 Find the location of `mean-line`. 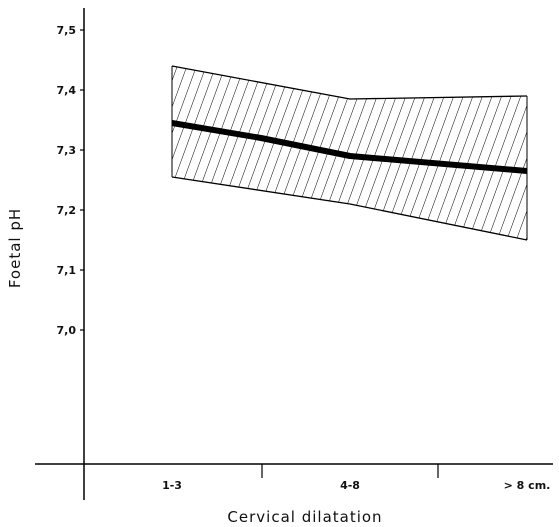

mean-line is located at coordinates (349, 147).